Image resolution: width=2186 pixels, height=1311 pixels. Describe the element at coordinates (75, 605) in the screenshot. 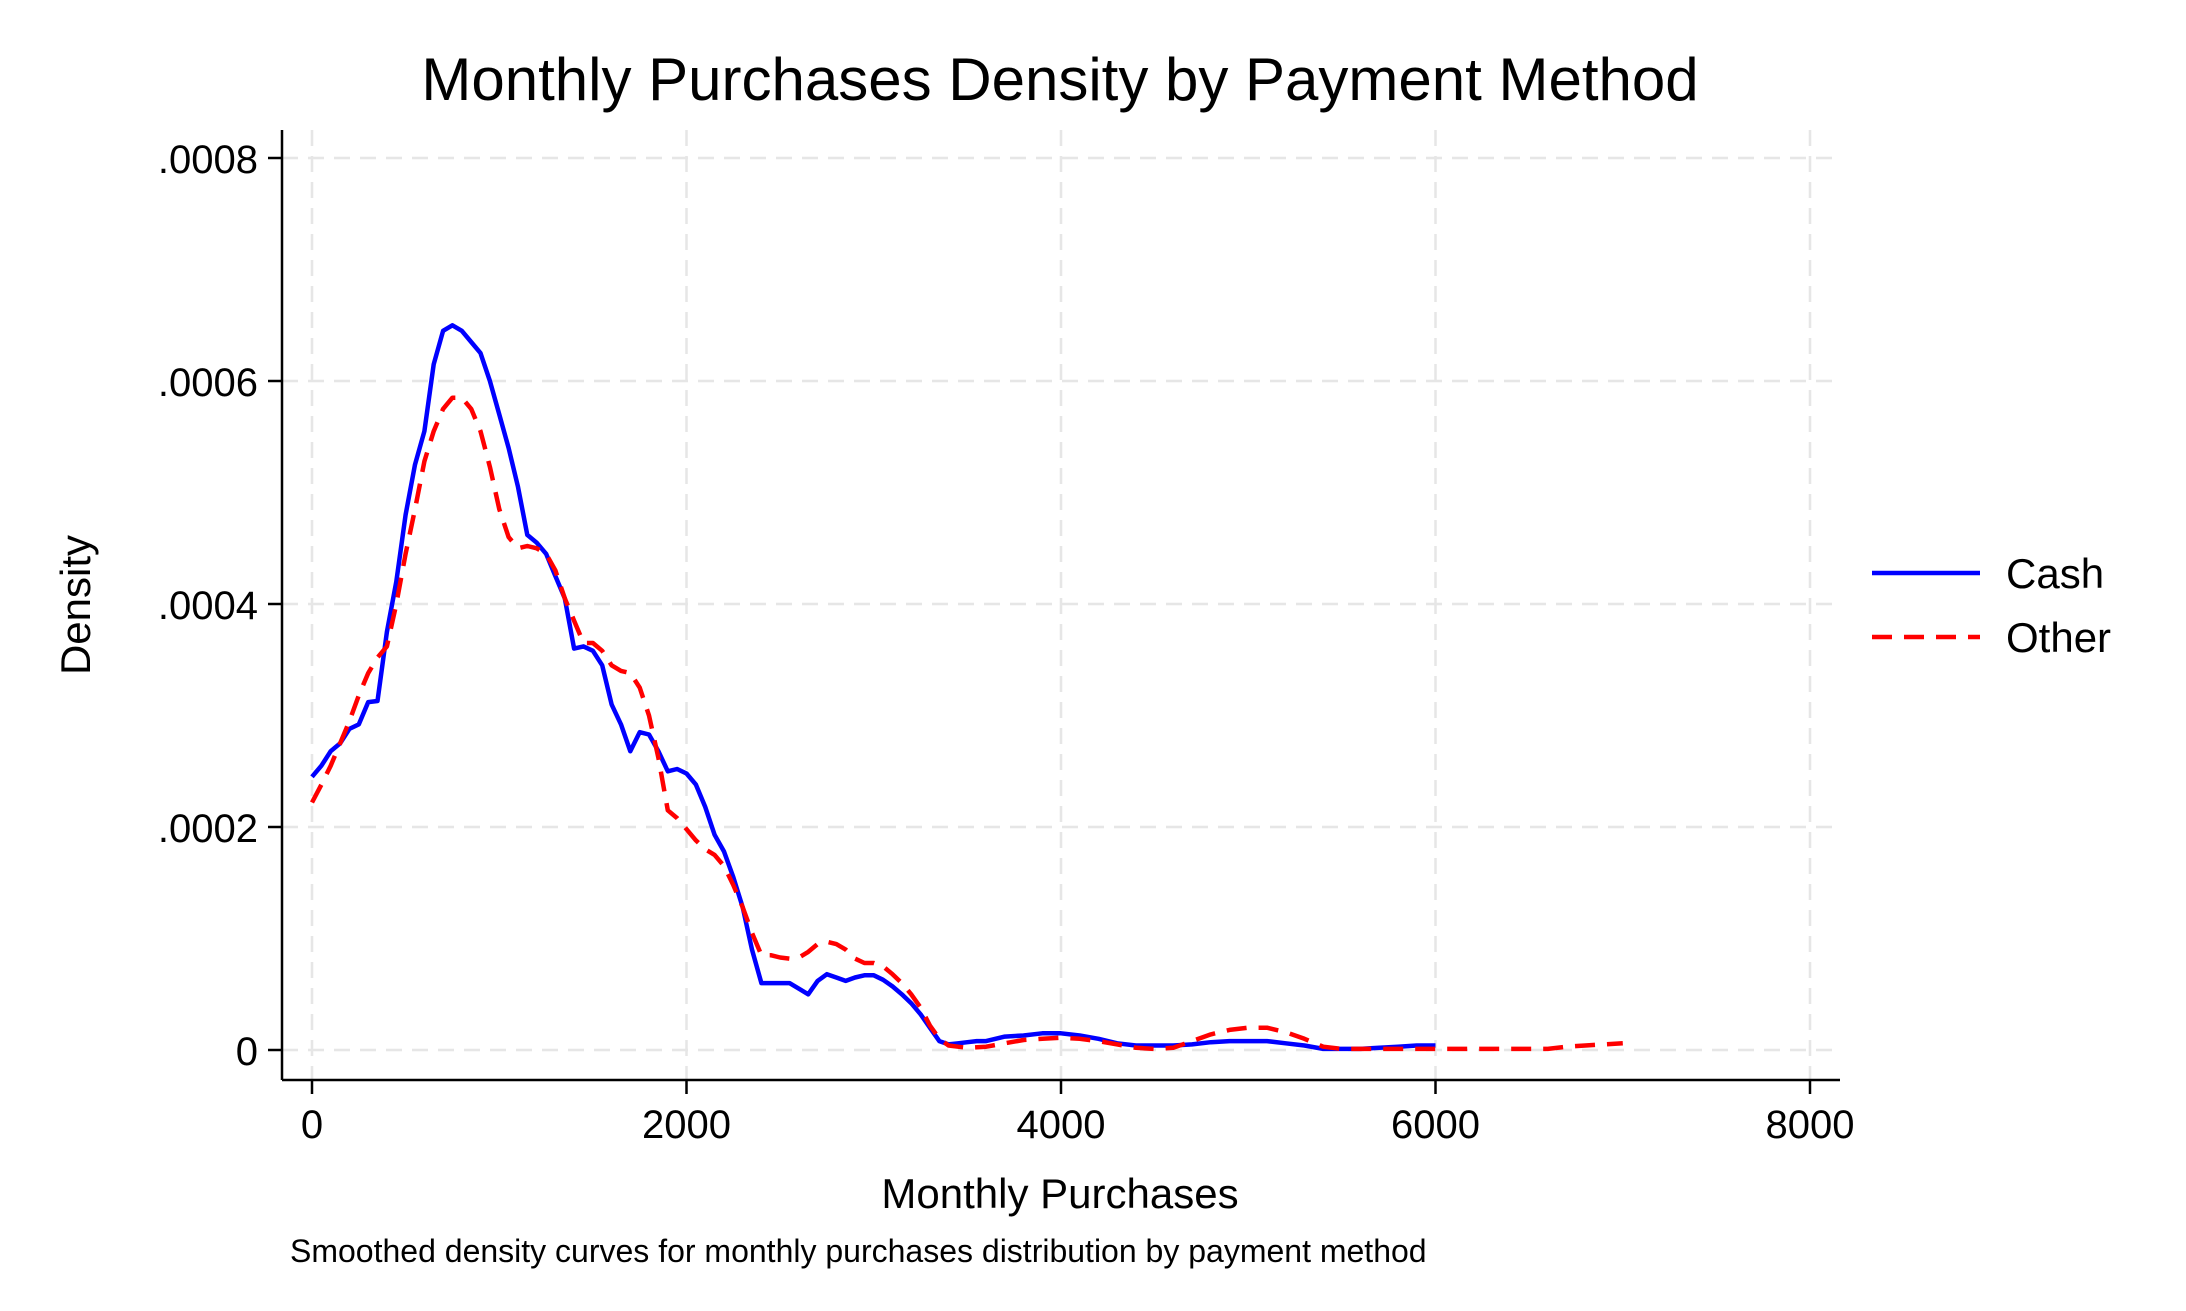

I see `y-axis-label: Density` at that location.